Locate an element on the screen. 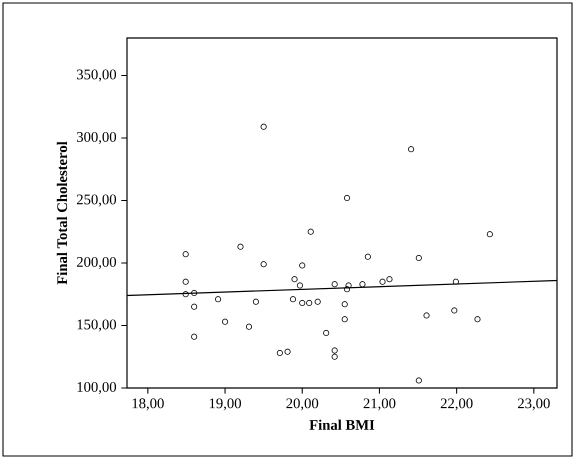 The image size is (575, 459). y-tick-label: 250,00 is located at coordinates (96, 200).